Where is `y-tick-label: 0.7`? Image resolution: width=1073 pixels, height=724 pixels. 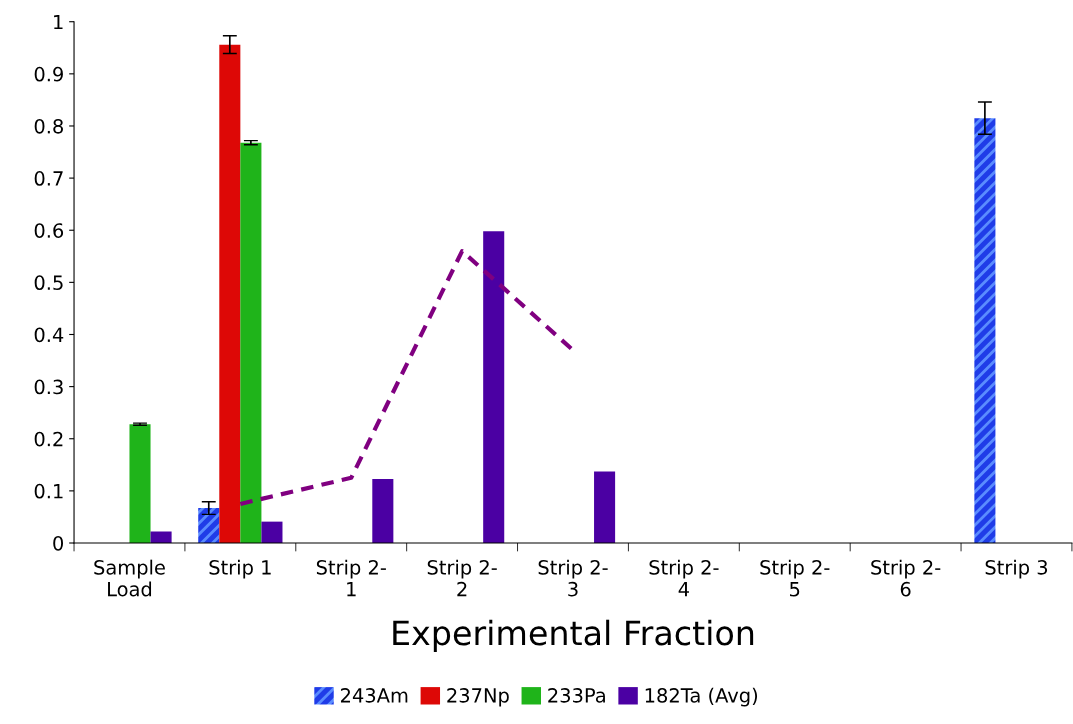 y-tick-label: 0.7 is located at coordinates (48, 178).